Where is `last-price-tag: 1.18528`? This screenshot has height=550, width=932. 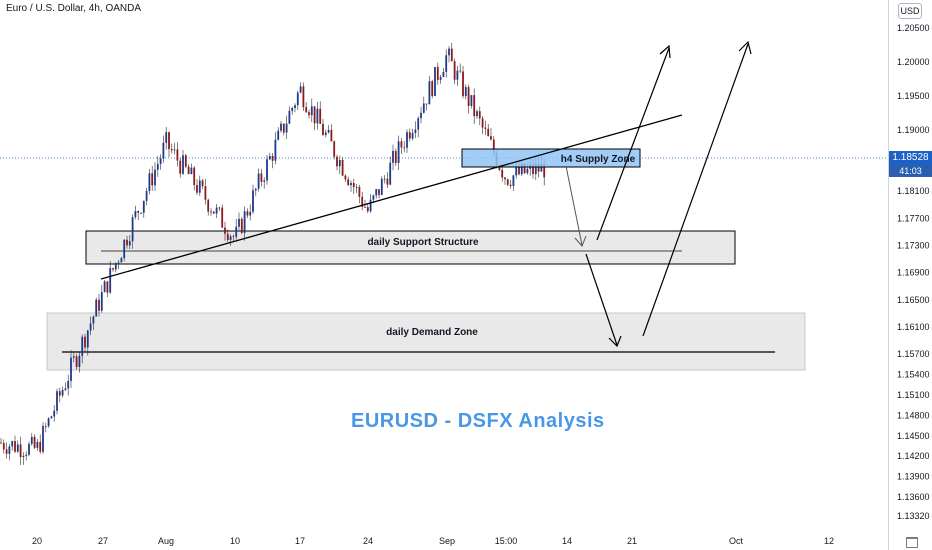
last-price-tag: 1.18528 is located at coordinates (910, 158).